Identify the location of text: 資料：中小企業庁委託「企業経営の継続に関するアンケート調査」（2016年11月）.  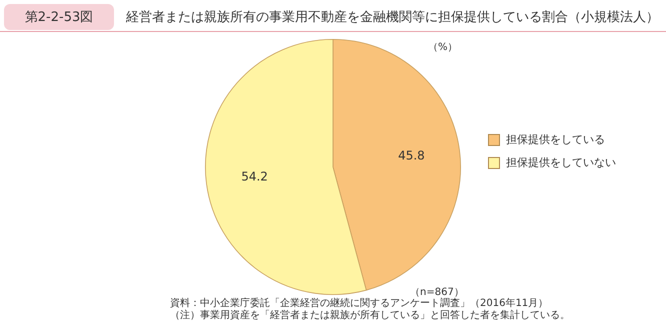
(360, 304).